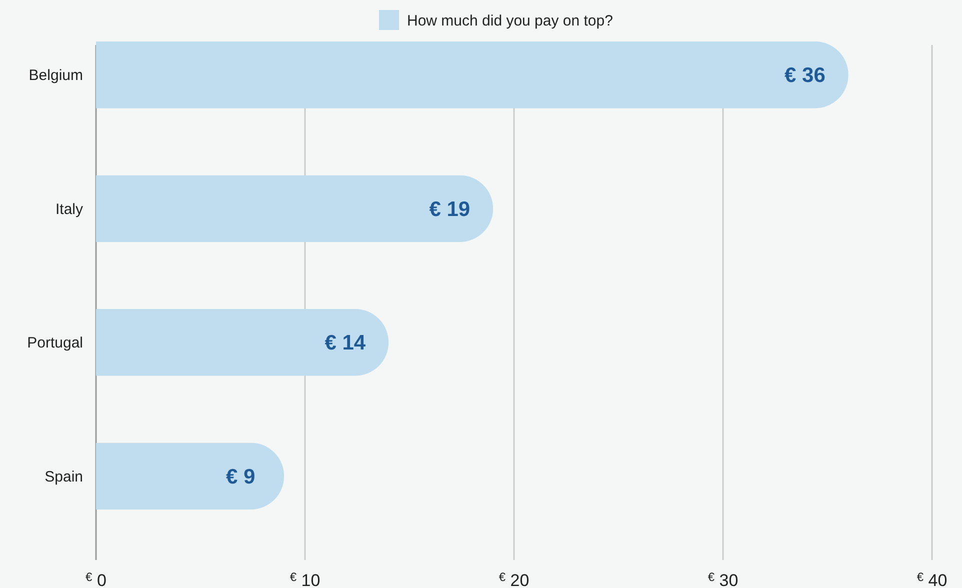  Describe the element at coordinates (55, 75) in the screenshot. I see `y-tick-label: Belgium` at that location.